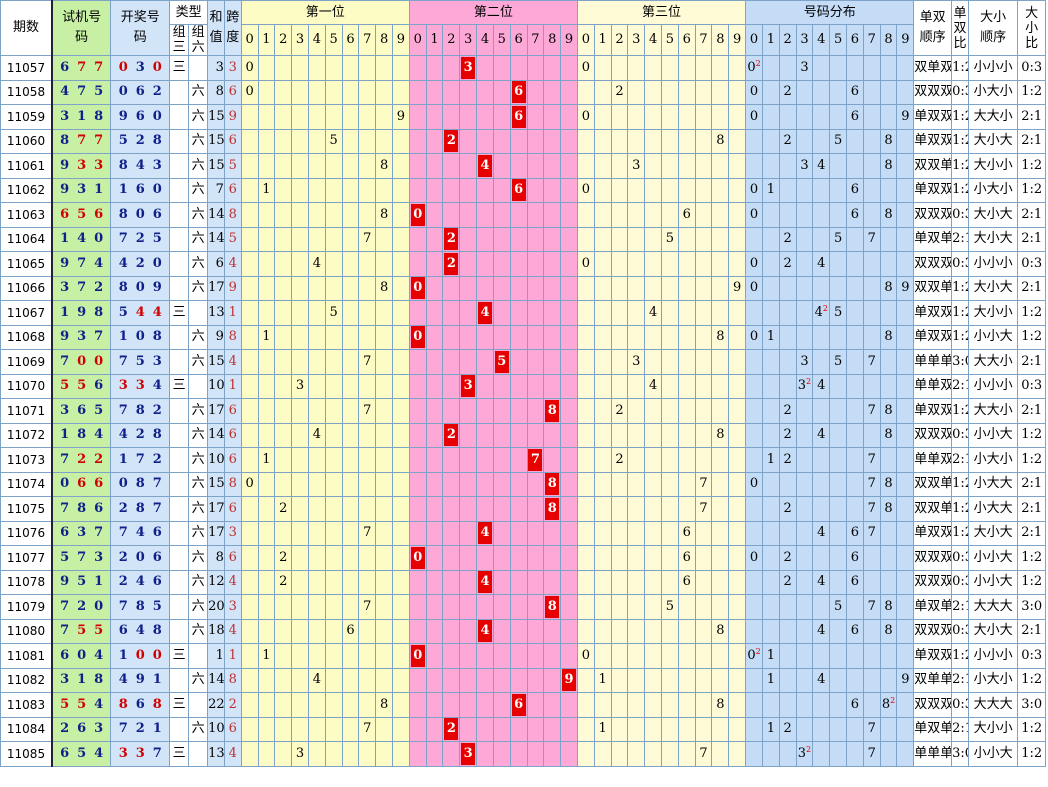  What do you see at coordinates (216, 484) in the screenshot?
I see `sum-cell: 15` at bounding box center [216, 484].